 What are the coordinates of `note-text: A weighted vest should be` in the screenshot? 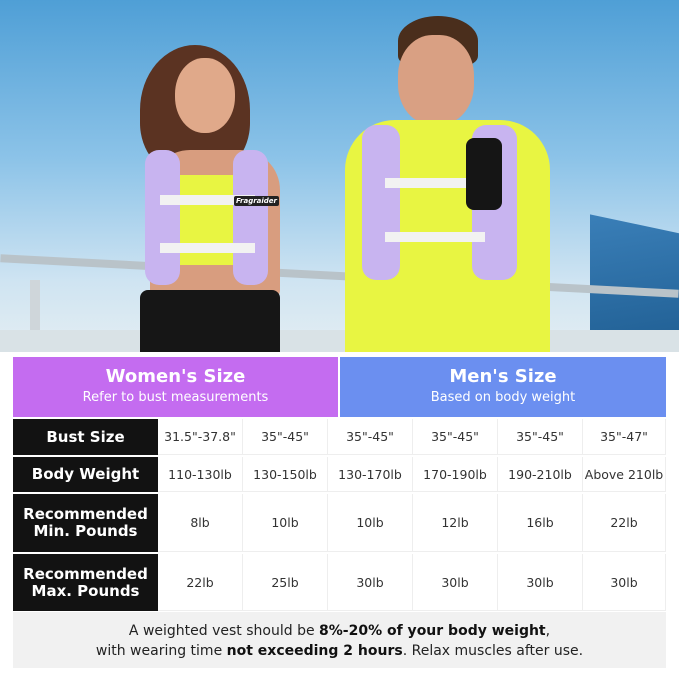 It's located at (224, 631).